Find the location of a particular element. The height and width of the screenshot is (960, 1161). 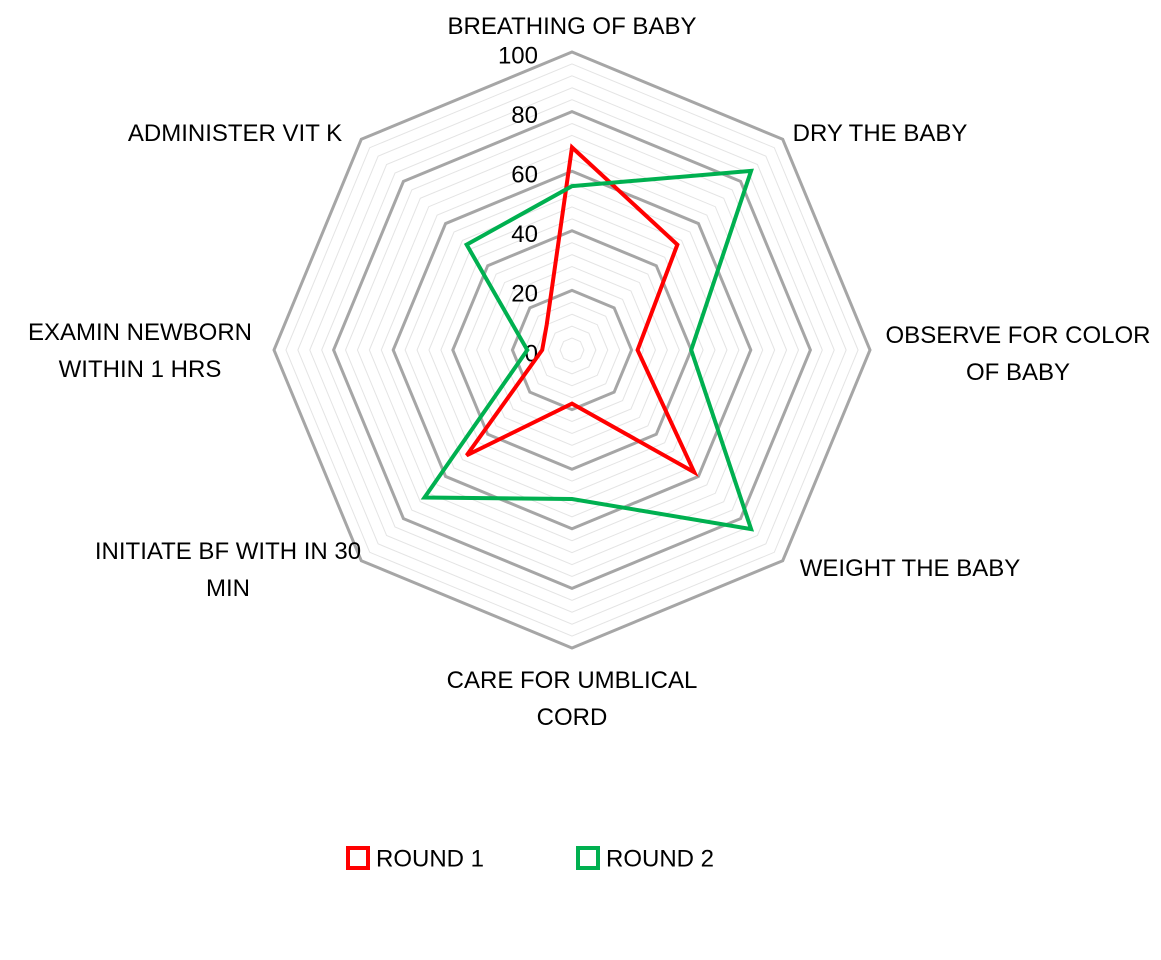

tick-label: 20 is located at coordinates (524, 294).